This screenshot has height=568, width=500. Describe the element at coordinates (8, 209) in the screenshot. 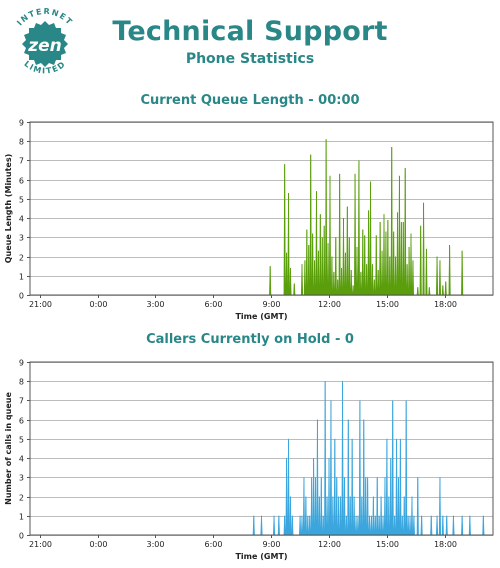

I see `y-axis-label: Queue Length (Minutes)` at that location.